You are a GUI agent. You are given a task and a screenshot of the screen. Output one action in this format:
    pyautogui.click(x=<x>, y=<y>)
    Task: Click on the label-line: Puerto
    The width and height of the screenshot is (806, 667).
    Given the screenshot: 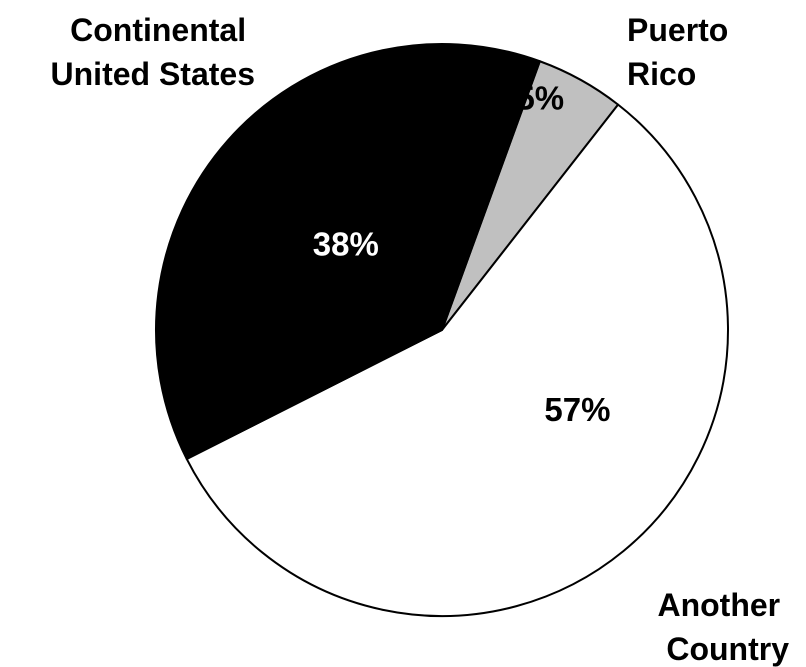 What is the action you would take?
    pyautogui.click(x=677, y=30)
    